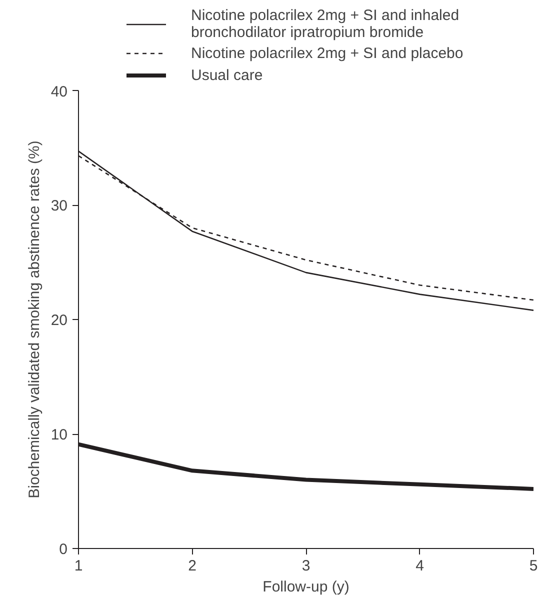 This screenshot has width=541, height=609. Describe the element at coordinates (78, 566) in the screenshot. I see `x-tick-label: 1` at that location.